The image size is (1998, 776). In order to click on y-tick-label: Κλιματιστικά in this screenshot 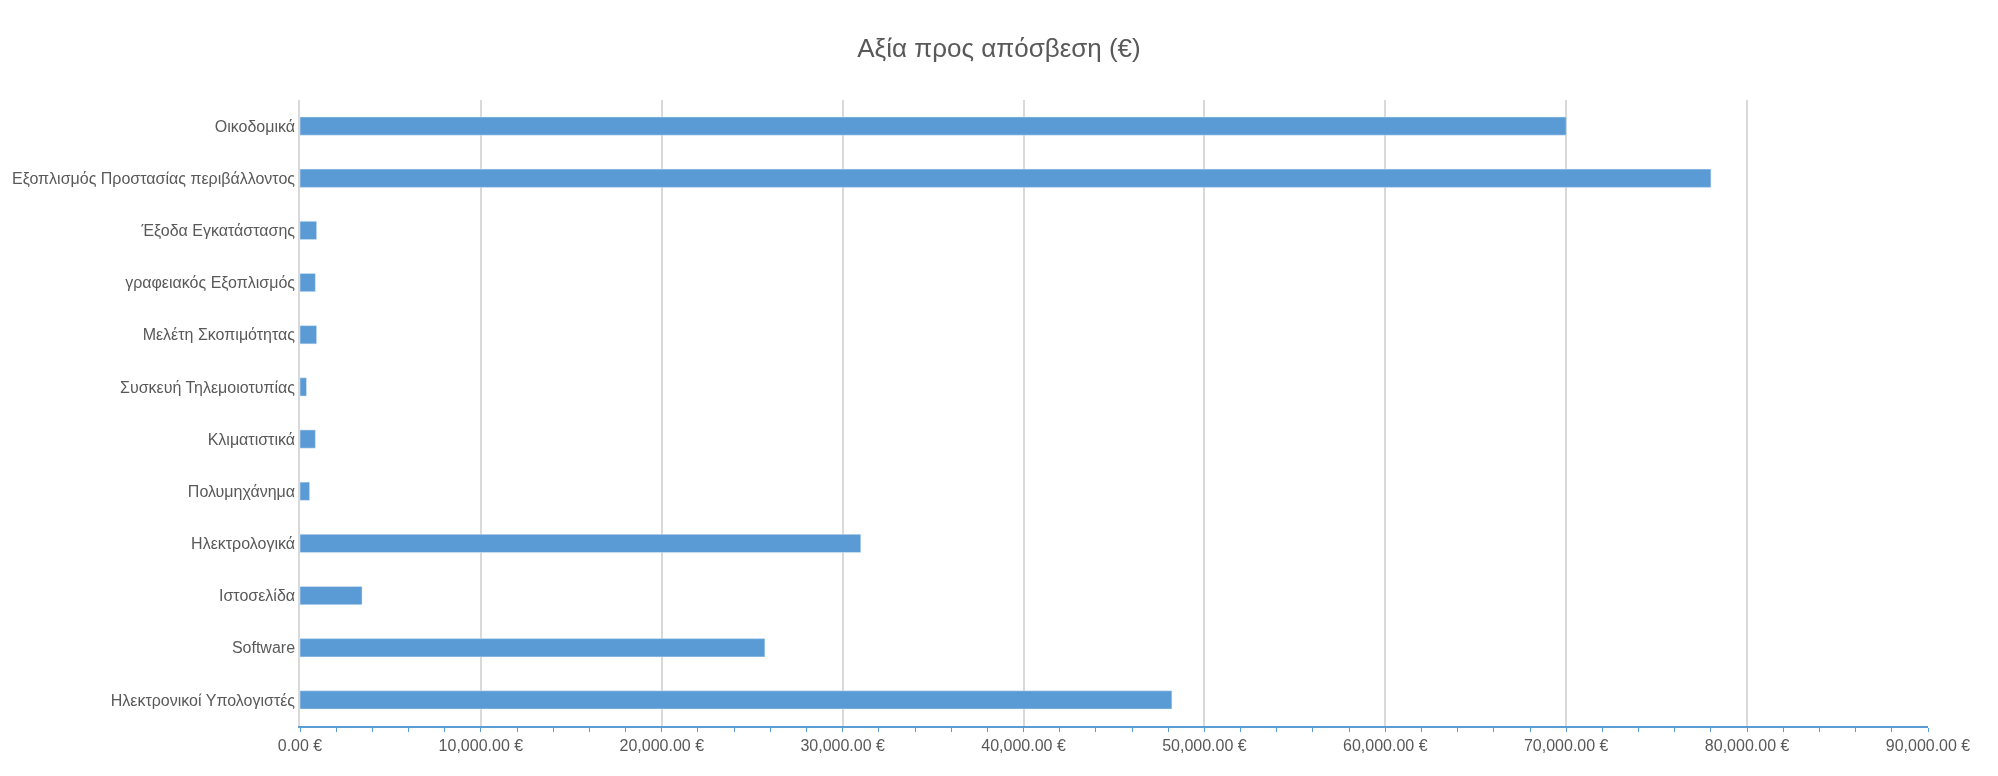, I will do `click(251, 439)`.